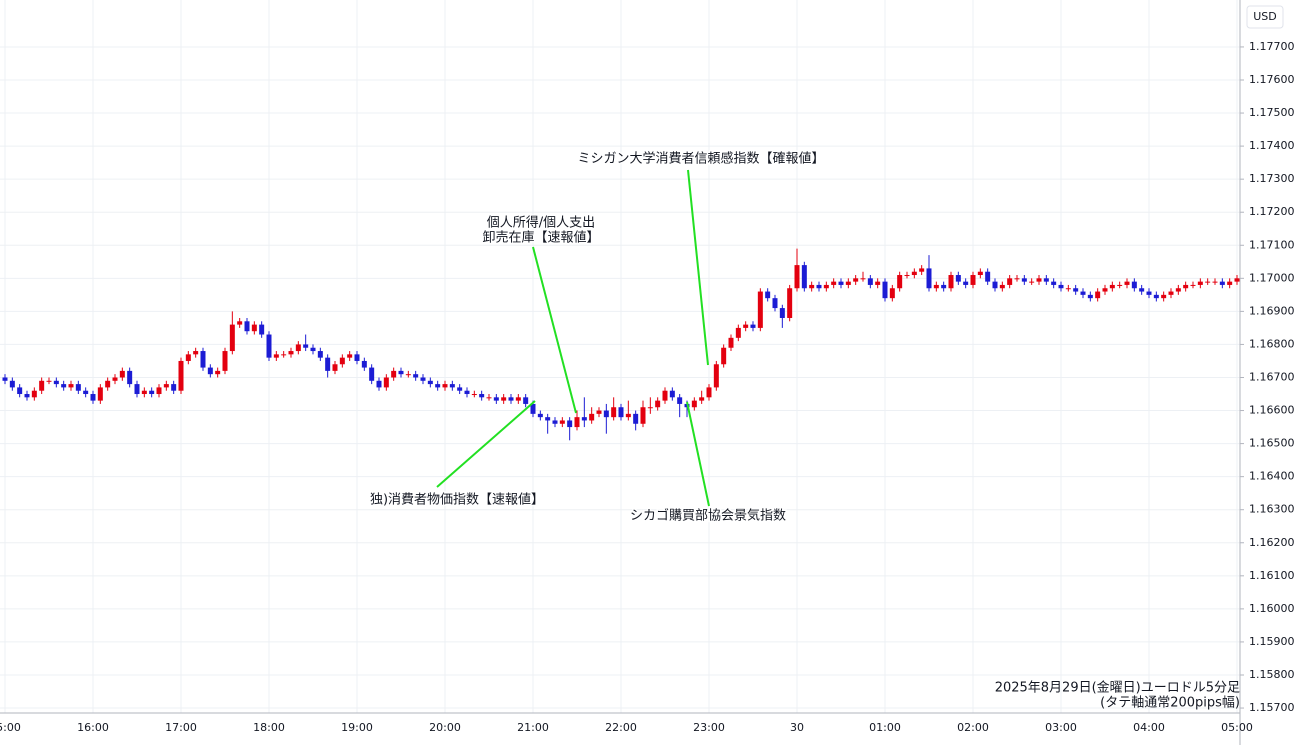  What do you see at coordinates (1170, 703) in the screenshot?
I see `chart-note: (タテ軸通常200pips幅)` at bounding box center [1170, 703].